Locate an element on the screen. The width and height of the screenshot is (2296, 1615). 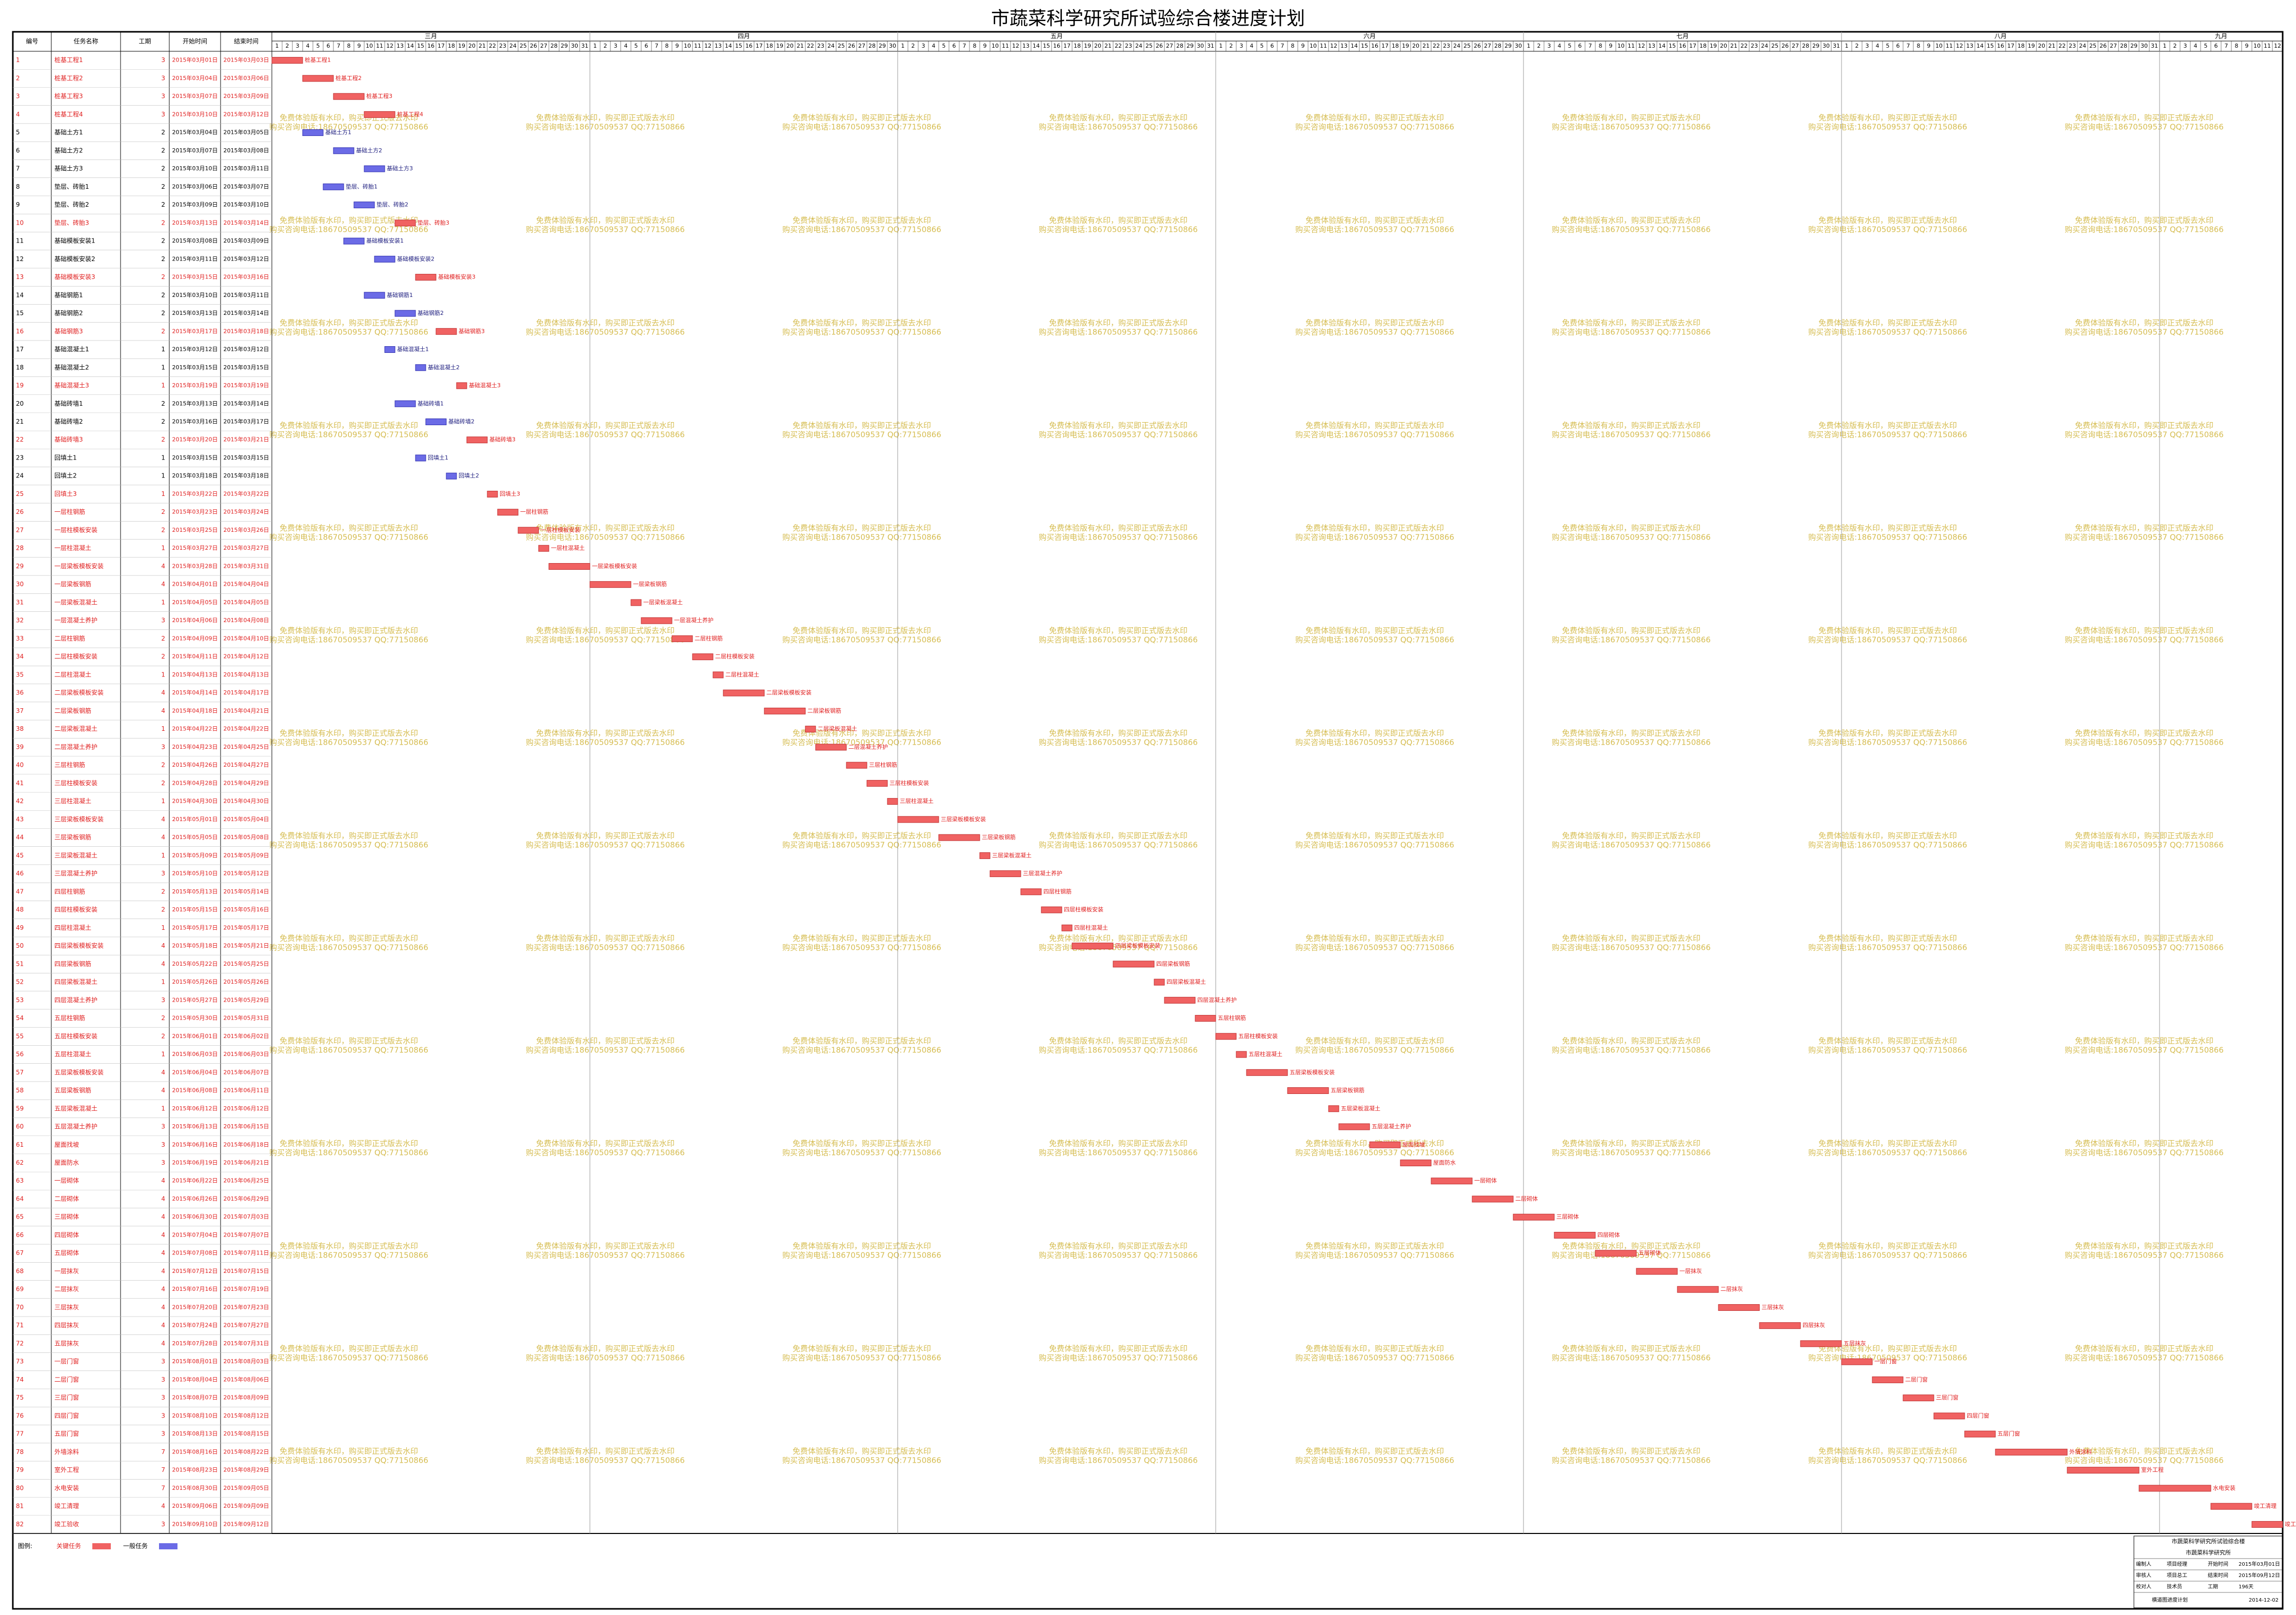
task-end: 2015年03月18日 is located at coordinates (247, 475).